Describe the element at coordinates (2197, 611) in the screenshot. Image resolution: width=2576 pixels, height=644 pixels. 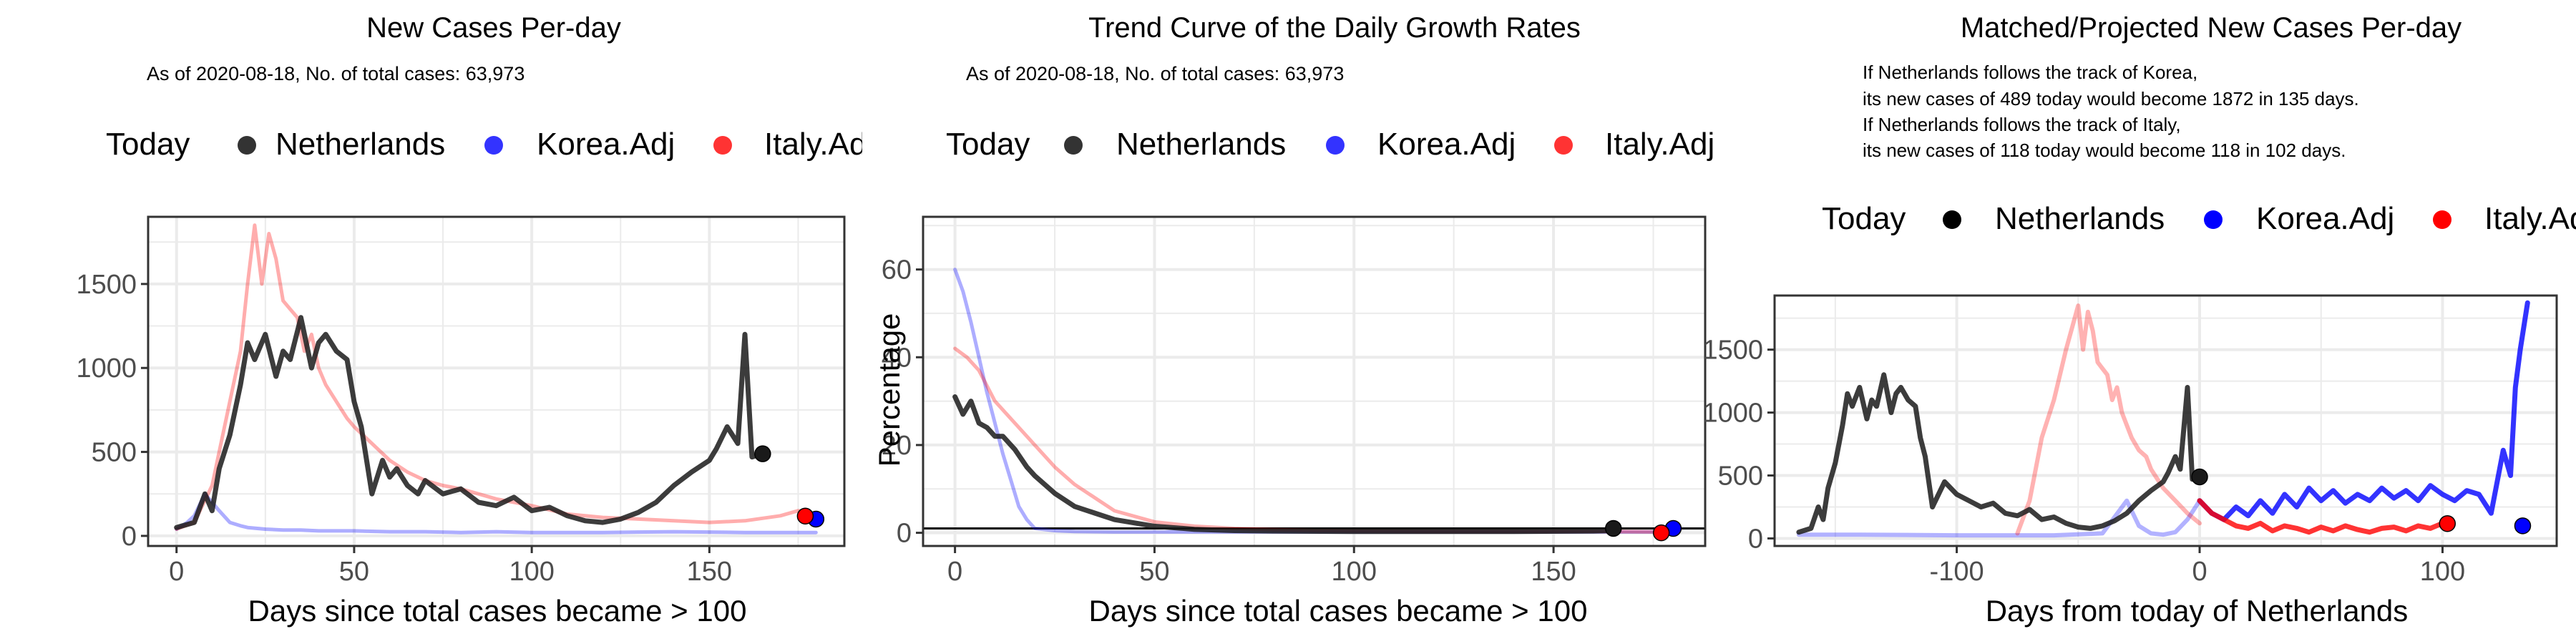
I see `x-axis-title: Days from today of Netherlands` at that location.